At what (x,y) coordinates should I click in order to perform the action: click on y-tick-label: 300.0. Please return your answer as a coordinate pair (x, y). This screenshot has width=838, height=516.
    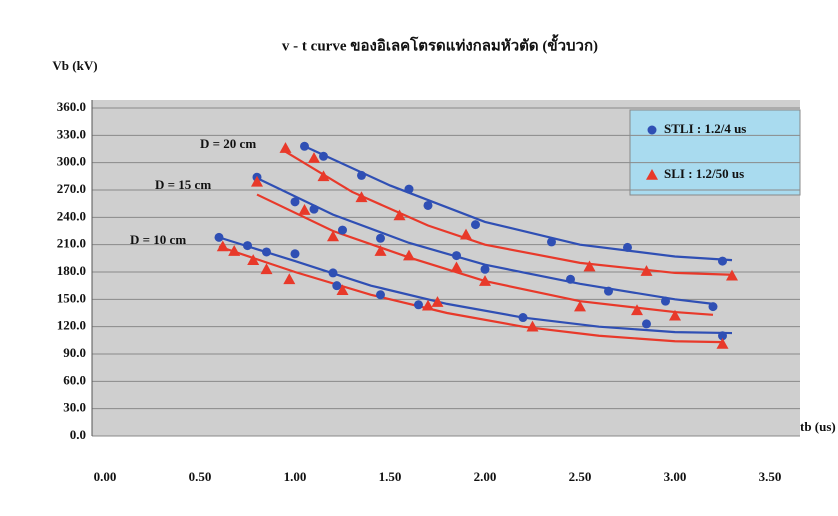
    Looking at the image, I should click on (71, 161).